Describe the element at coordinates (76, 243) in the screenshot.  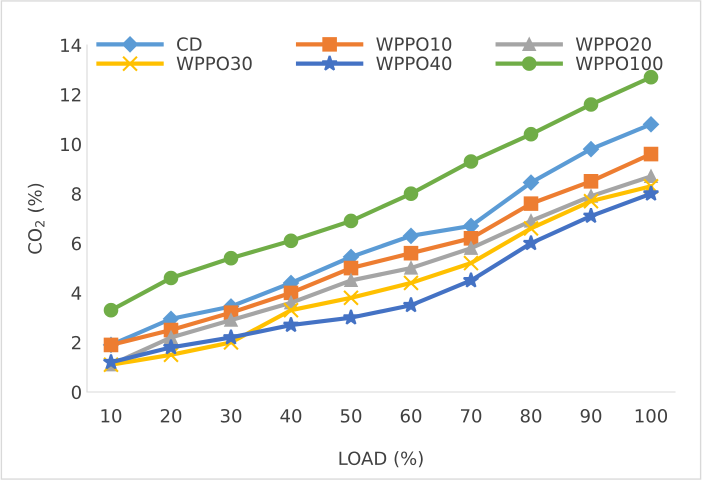
I see `y-tick-label: 6` at that location.